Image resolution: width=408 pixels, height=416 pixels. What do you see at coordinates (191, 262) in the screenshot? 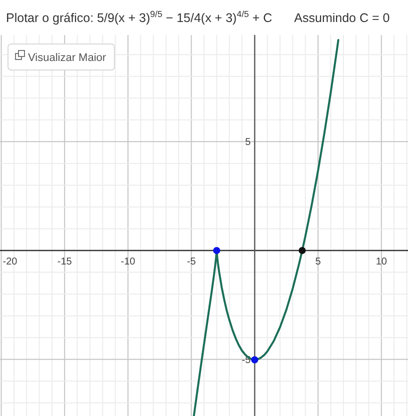
I see `x-tick-label: -5` at bounding box center [191, 262].